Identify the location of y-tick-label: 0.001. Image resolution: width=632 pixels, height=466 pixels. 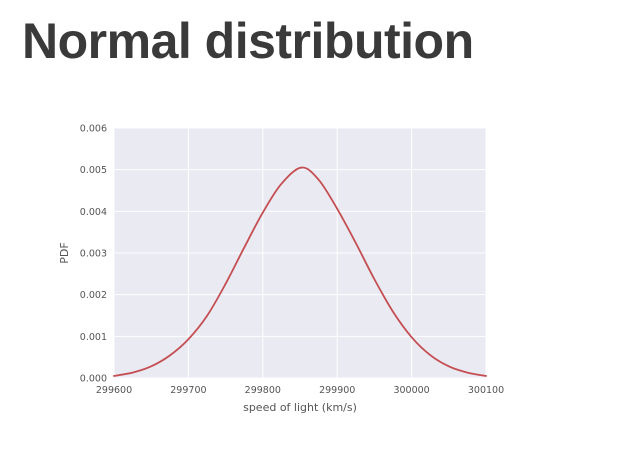
(93, 337).